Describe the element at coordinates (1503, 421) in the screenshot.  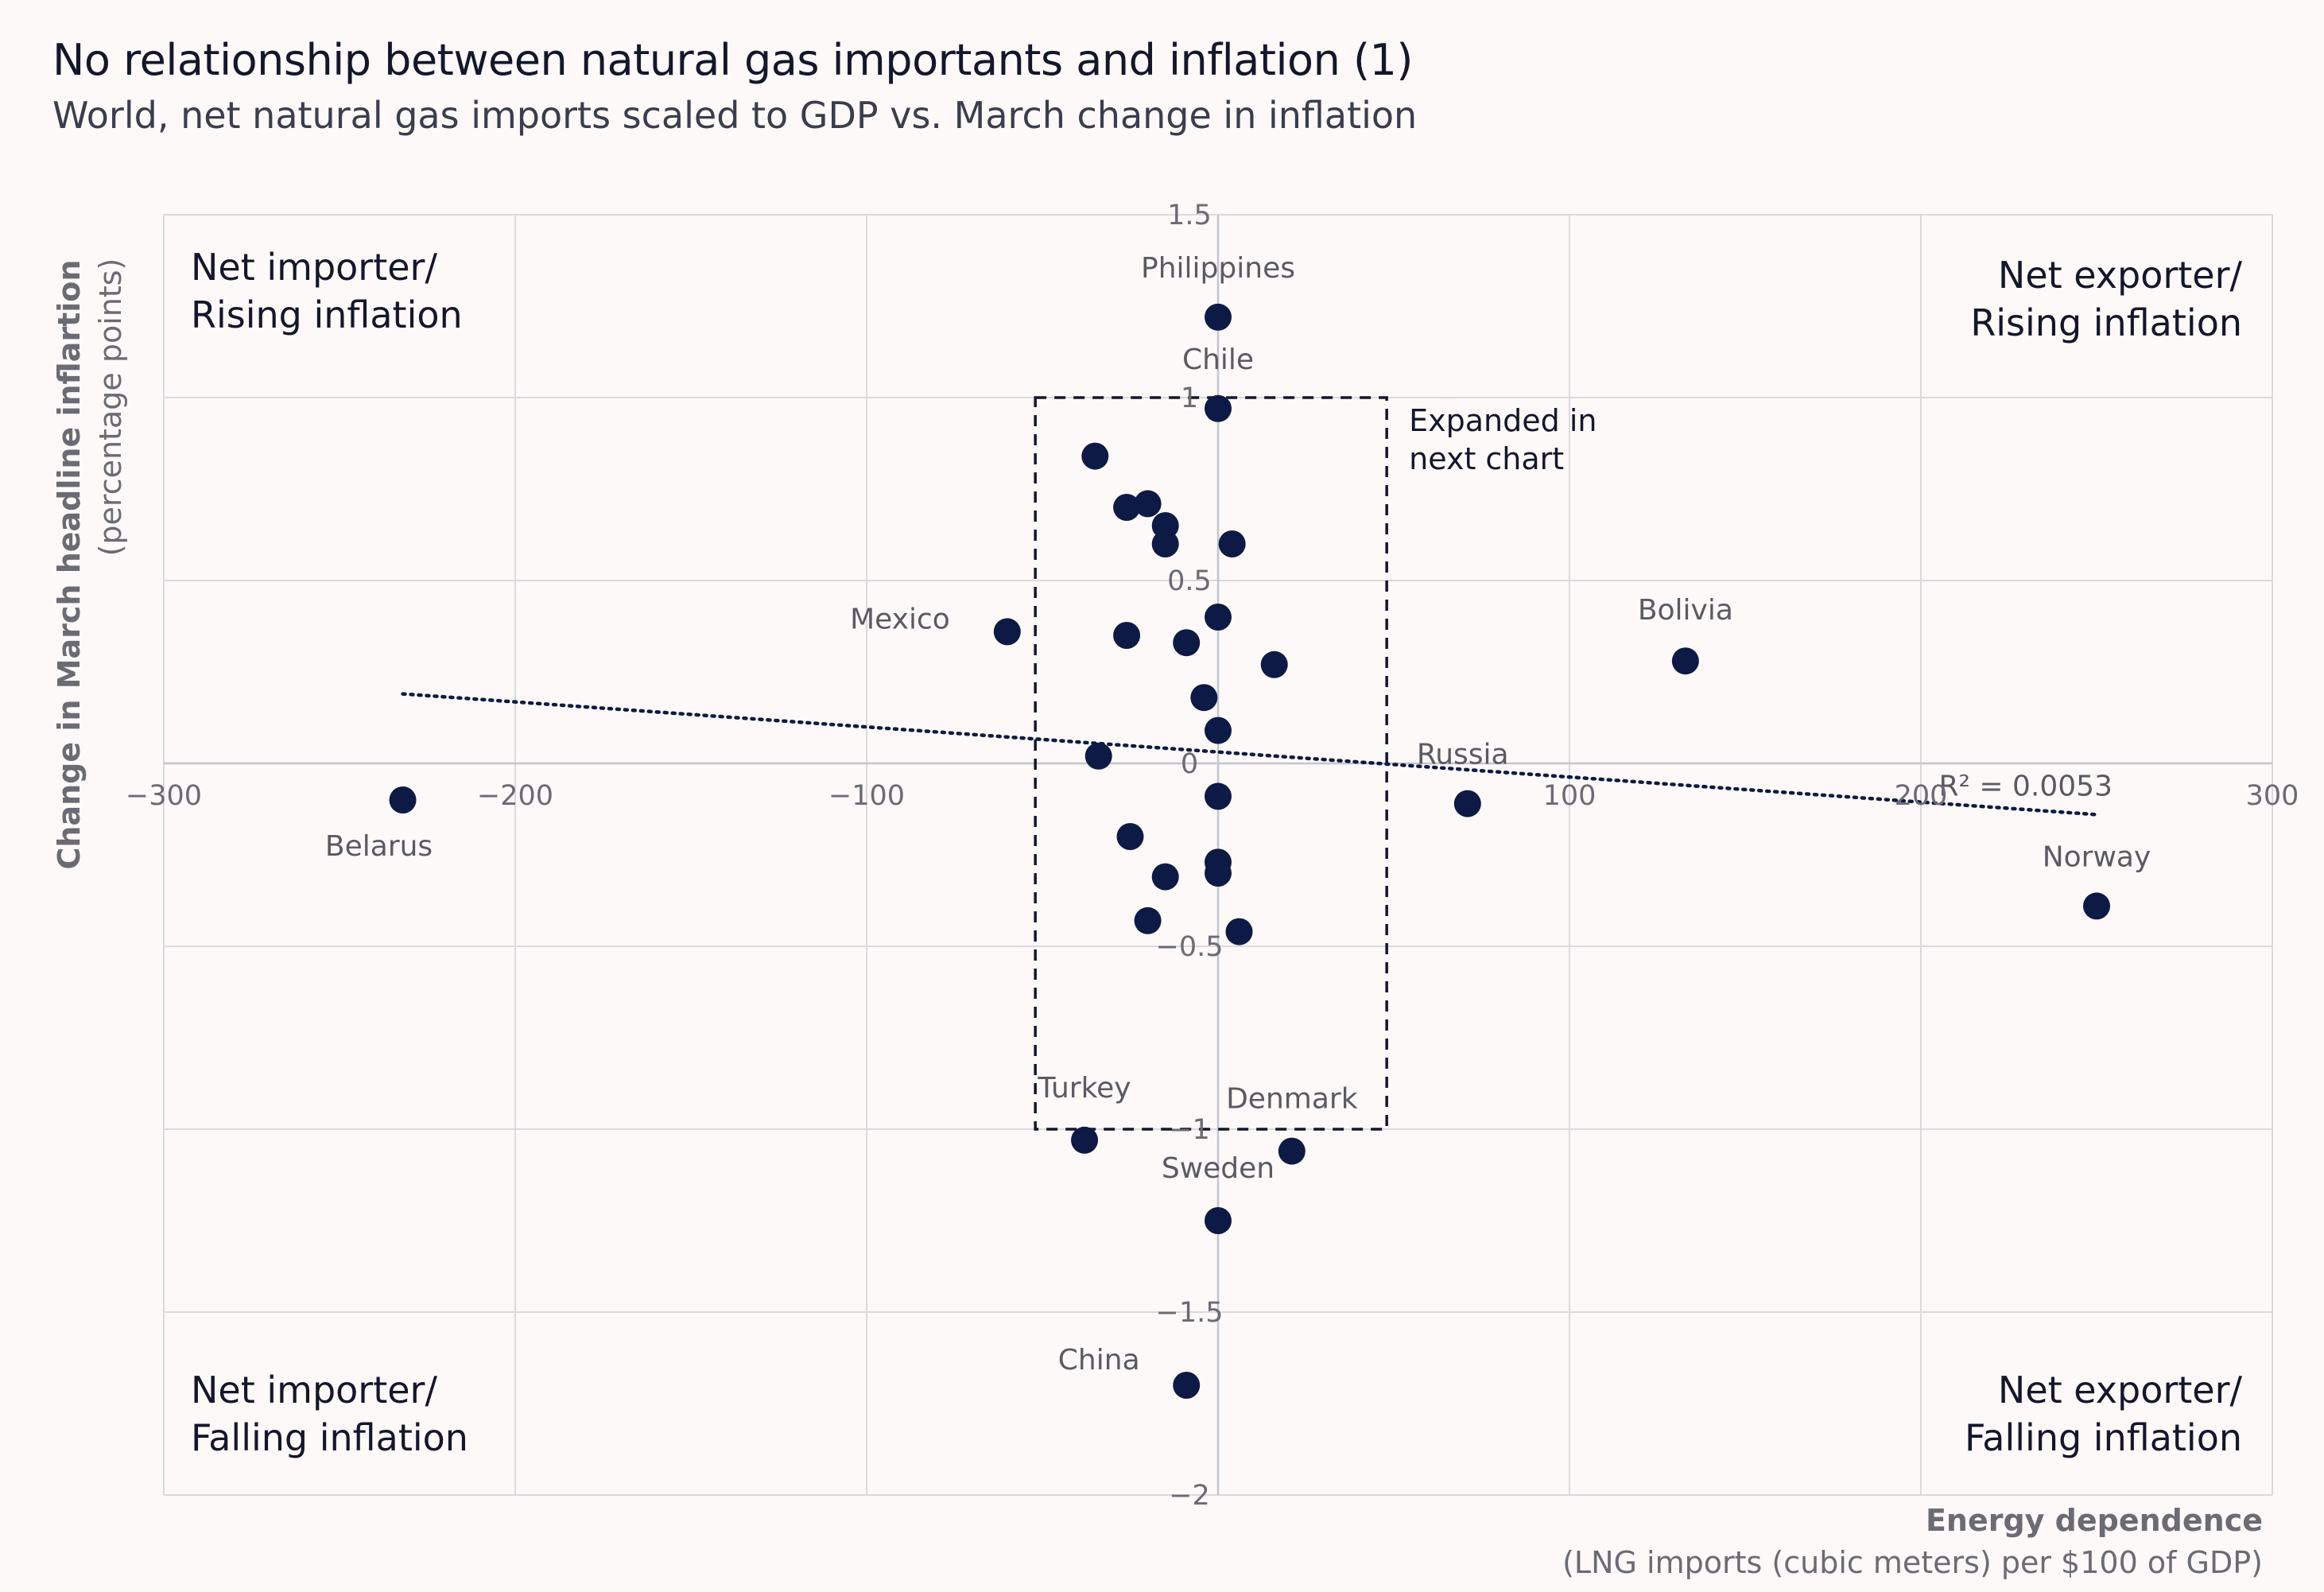
I see `highlight-box-note: Expanded in` at that location.